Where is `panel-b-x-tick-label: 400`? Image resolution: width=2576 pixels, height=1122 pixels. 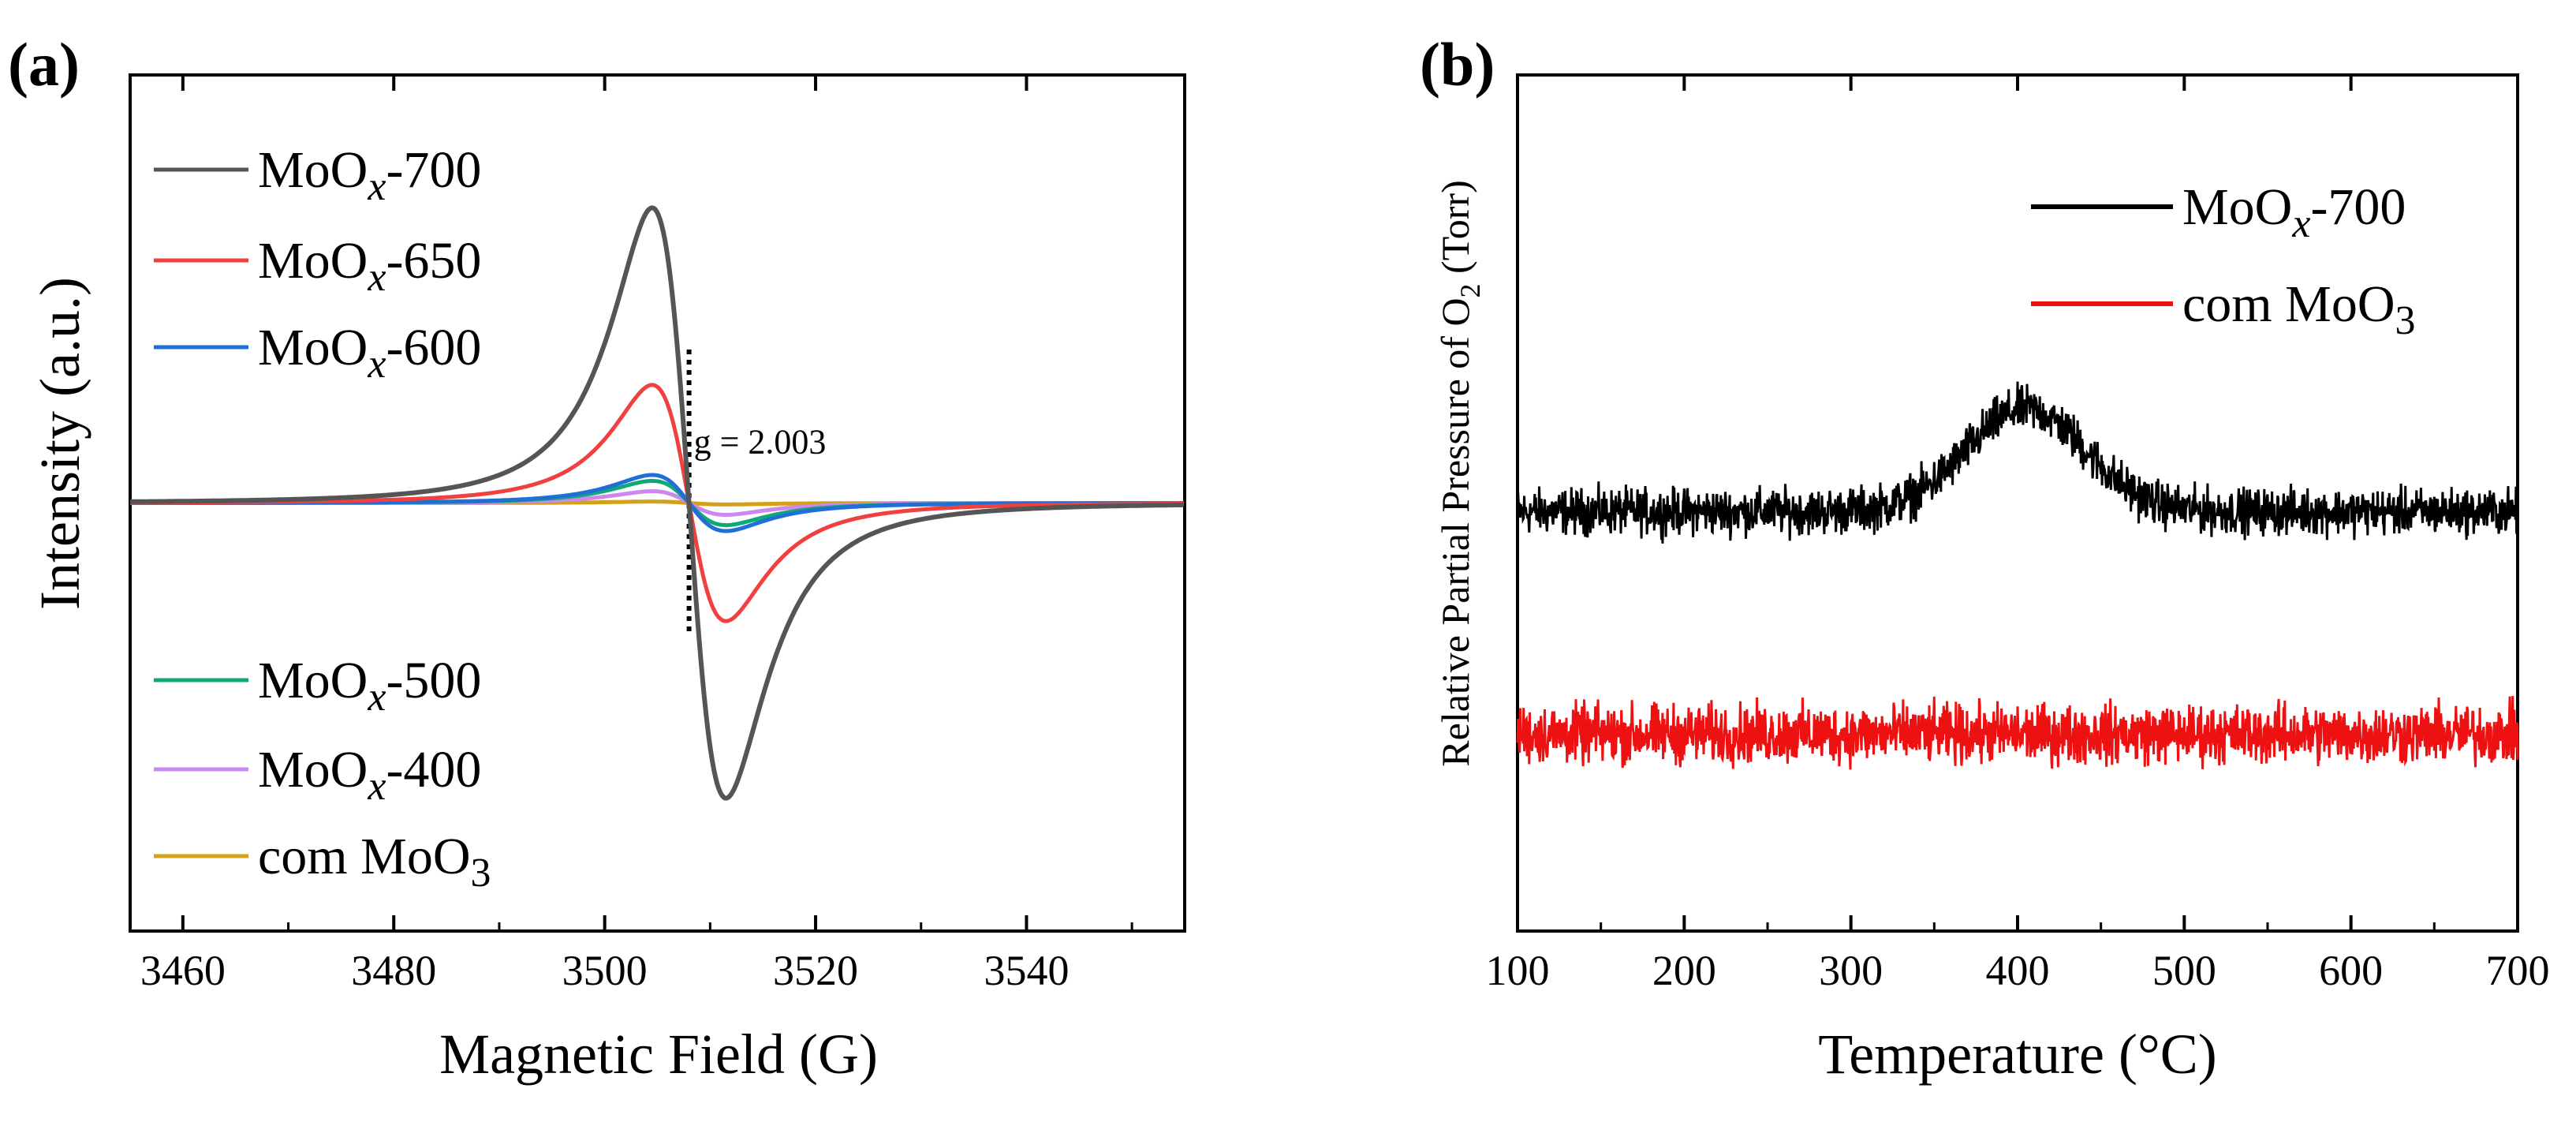 panel-b-x-tick-label: 400 is located at coordinates (2018, 970).